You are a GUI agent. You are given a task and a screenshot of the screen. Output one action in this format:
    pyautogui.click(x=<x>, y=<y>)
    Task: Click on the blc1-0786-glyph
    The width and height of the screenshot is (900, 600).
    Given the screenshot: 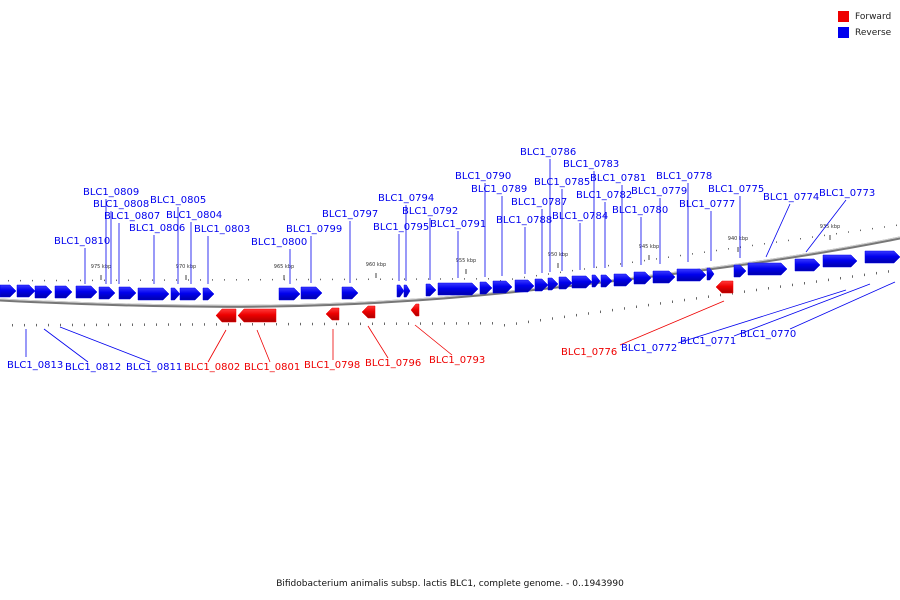 What is the action you would take?
    pyautogui.click(x=553, y=284)
    